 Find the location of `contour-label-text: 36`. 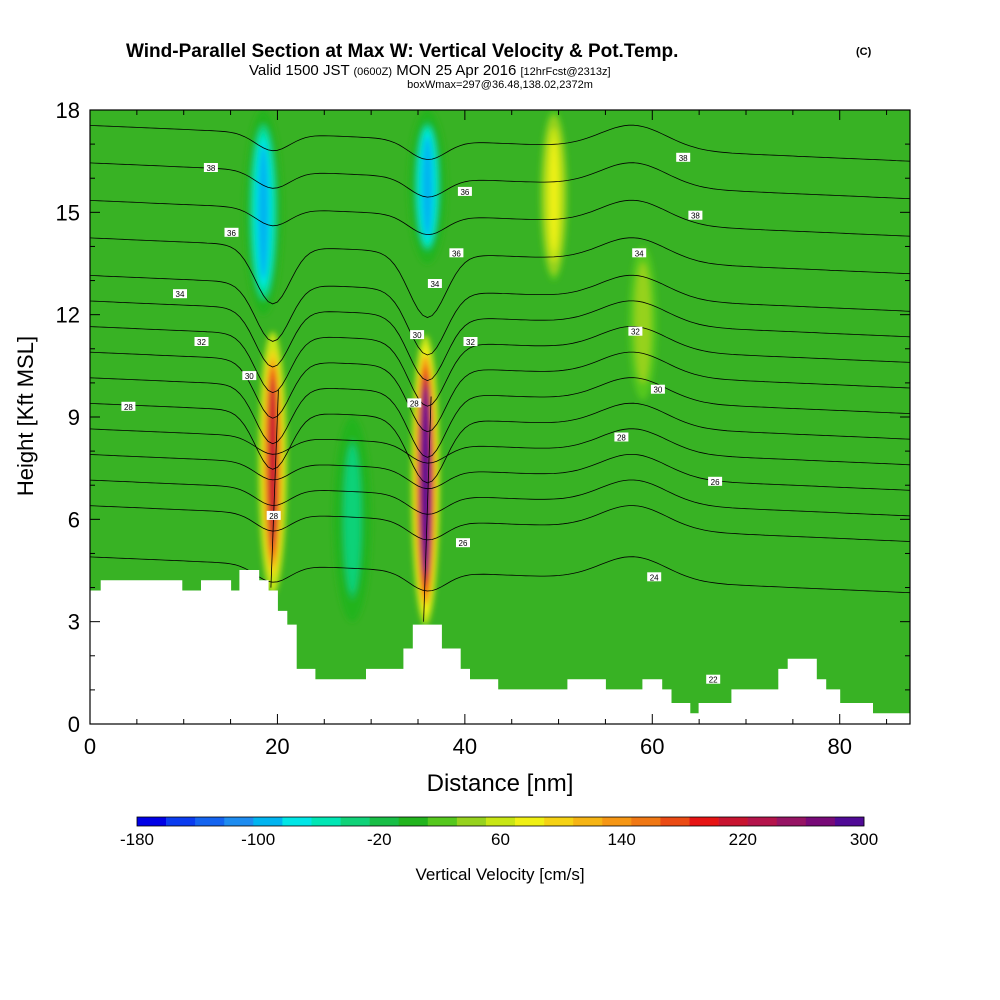

contour-label-text: 36 is located at coordinates (464, 192).